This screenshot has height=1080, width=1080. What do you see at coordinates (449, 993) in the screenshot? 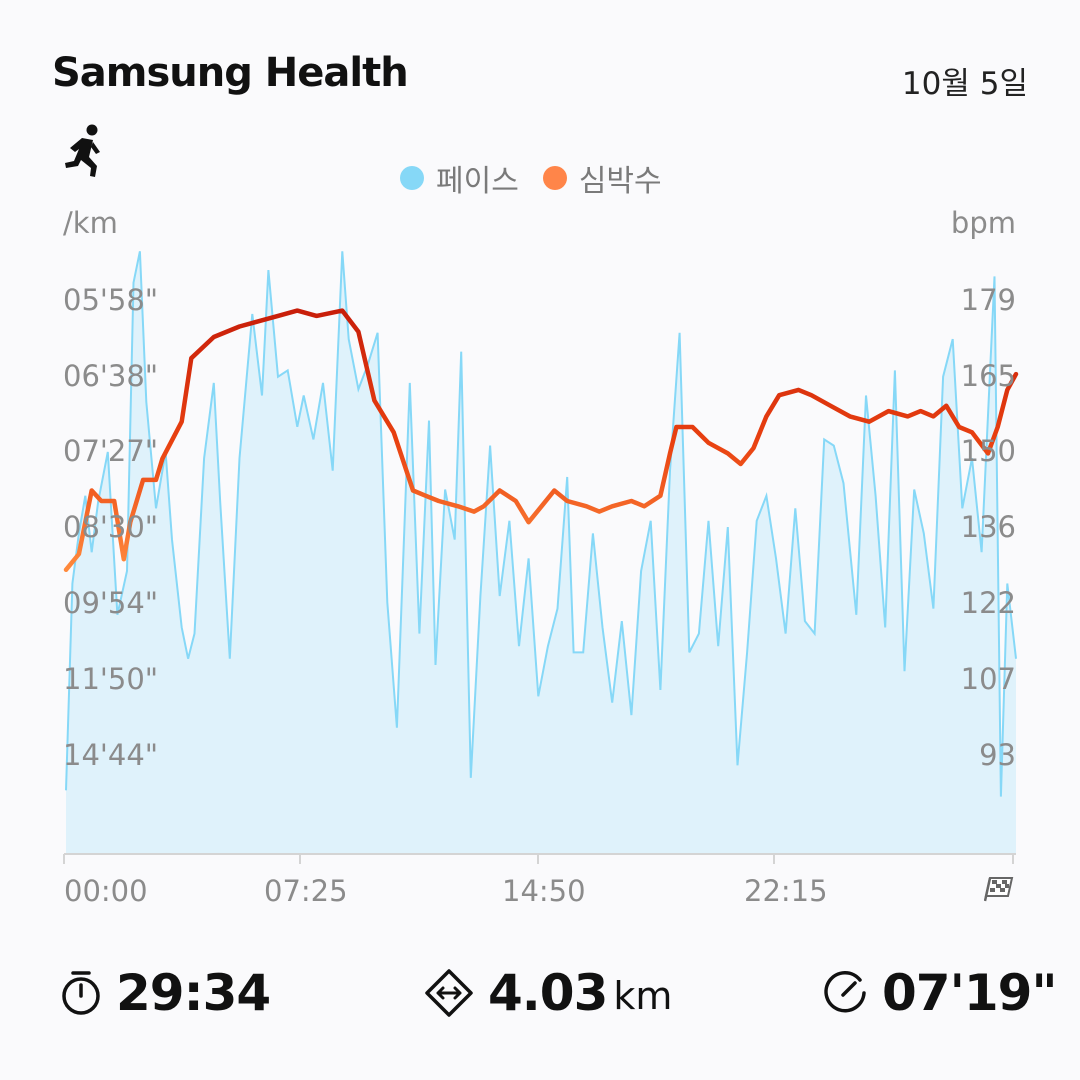
I see `distance-icon` at bounding box center [449, 993].